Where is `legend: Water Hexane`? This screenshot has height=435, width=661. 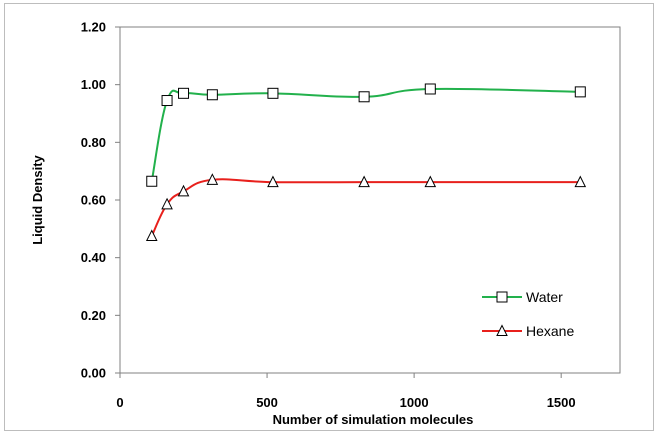
legend: Water Hexane is located at coordinates (528, 314).